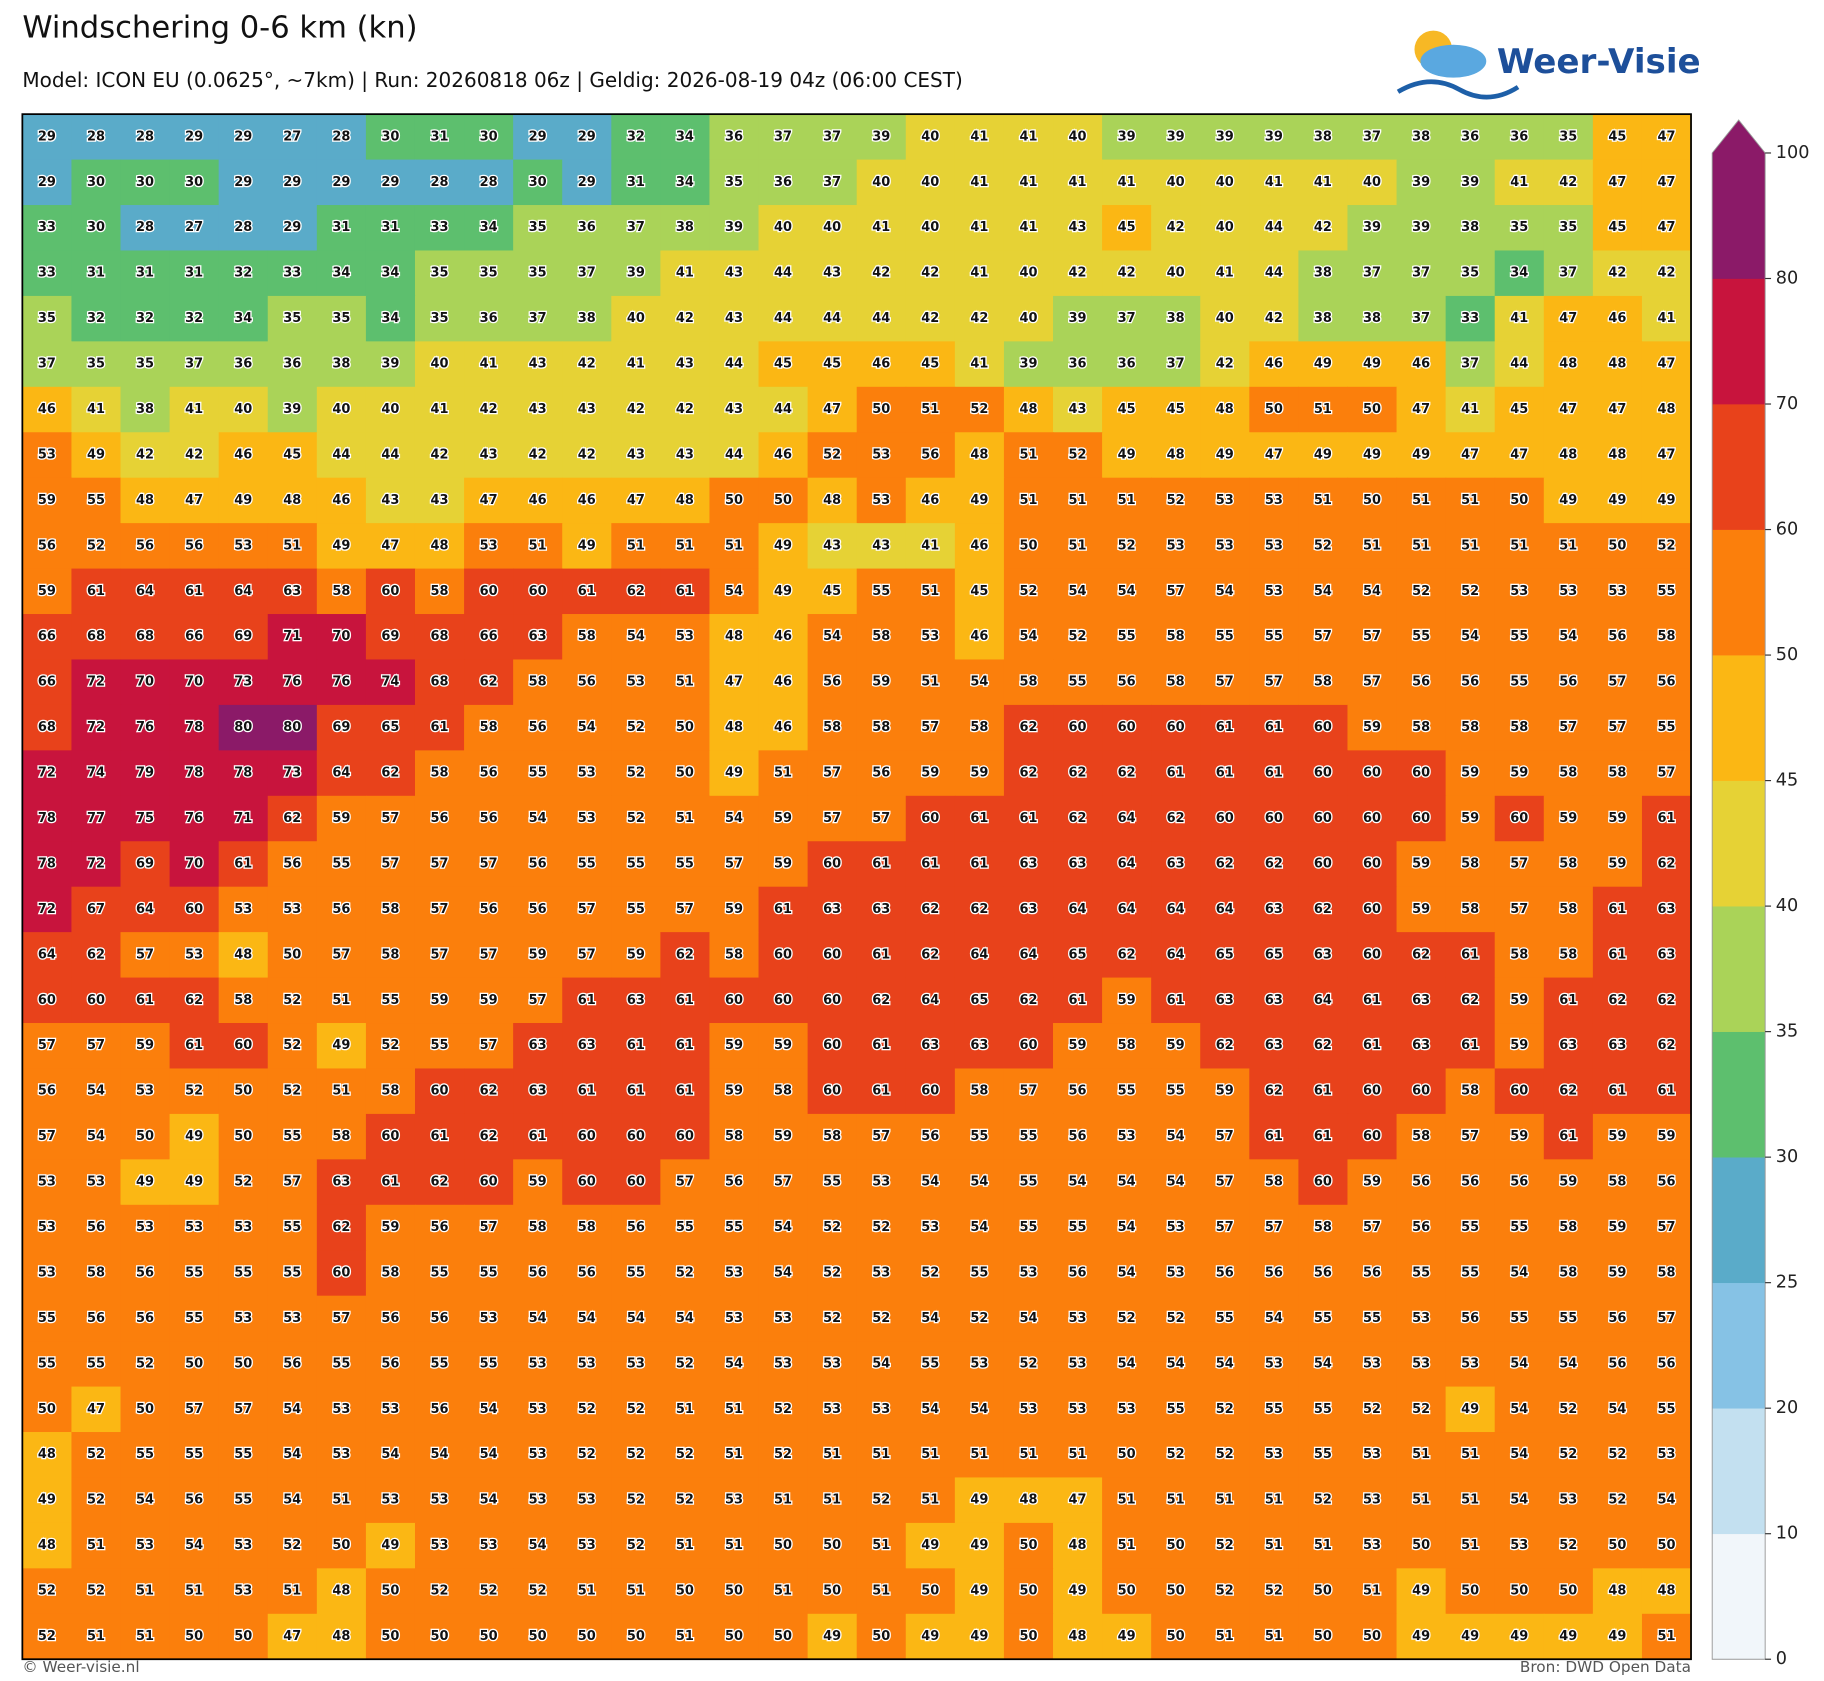 Image resolution: width=1824 pixels, height=1681 pixels. Describe the element at coordinates (685, 227) in the screenshot. I see `shear-value: 38` at that location.